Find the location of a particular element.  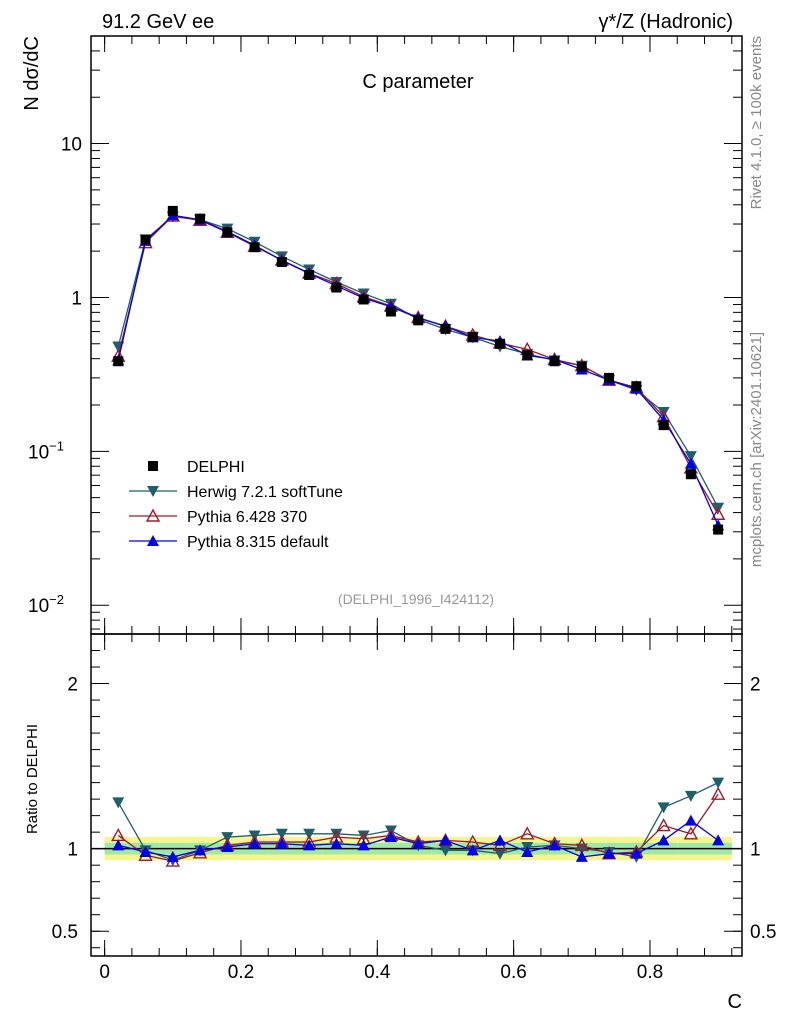

x-axis-label: C is located at coordinates (735, 1002).